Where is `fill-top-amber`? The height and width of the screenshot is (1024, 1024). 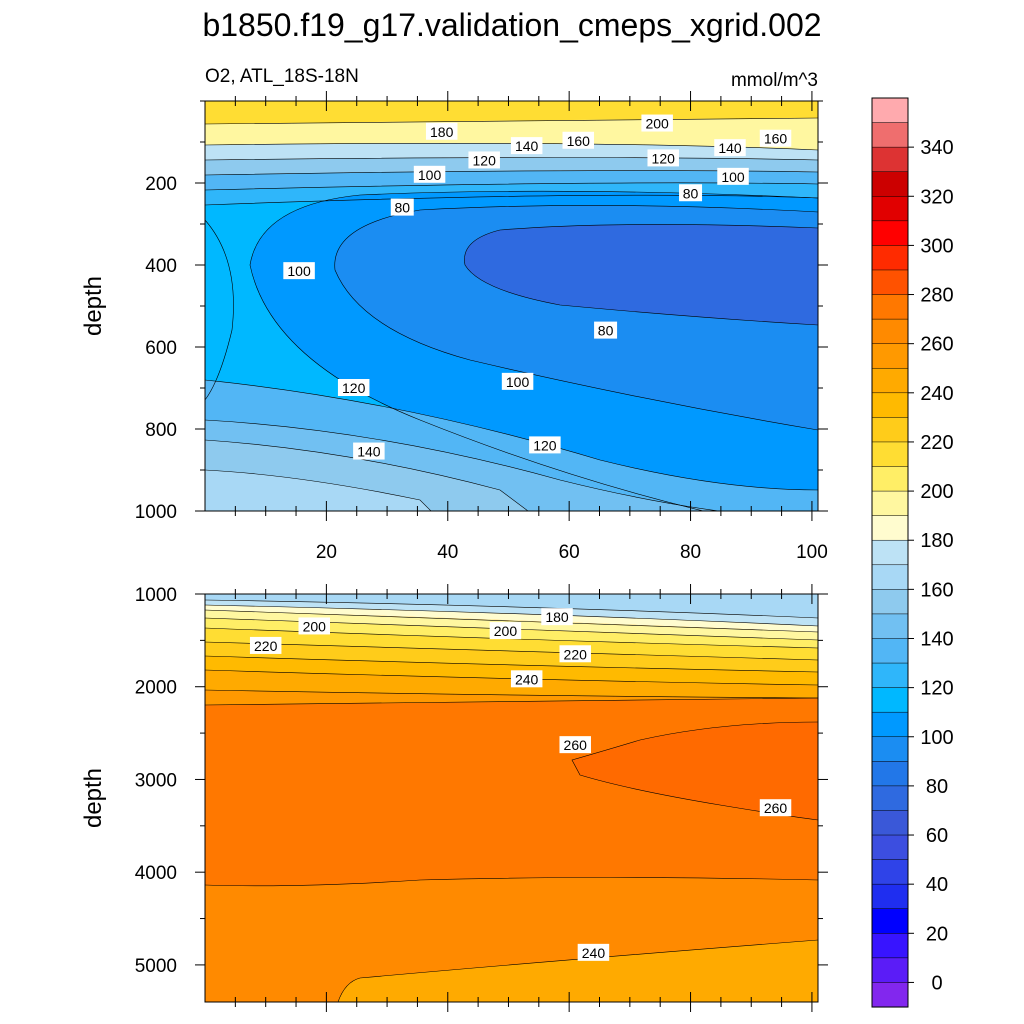
fill-top-amber is located at coordinates (511, 657).